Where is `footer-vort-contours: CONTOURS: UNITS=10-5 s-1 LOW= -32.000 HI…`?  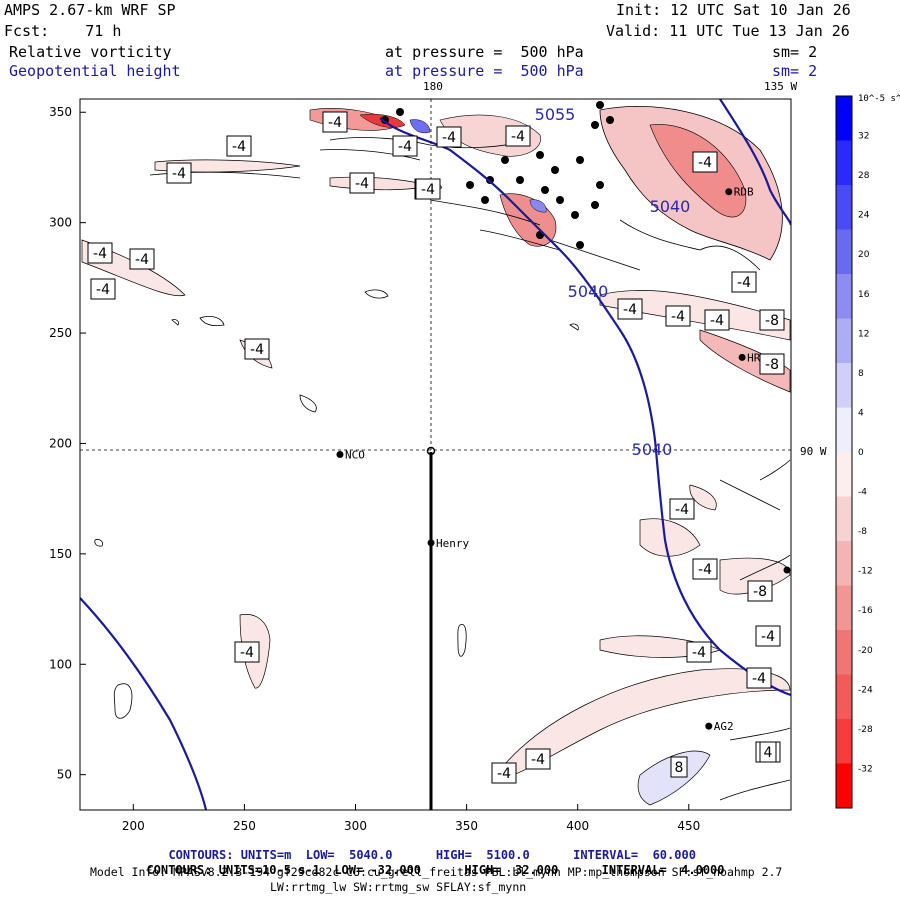
footer-vort-contours: CONTOURS: UNITS=10-5 s-1 LOW= -32.000 HI… is located at coordinates (428, 864).